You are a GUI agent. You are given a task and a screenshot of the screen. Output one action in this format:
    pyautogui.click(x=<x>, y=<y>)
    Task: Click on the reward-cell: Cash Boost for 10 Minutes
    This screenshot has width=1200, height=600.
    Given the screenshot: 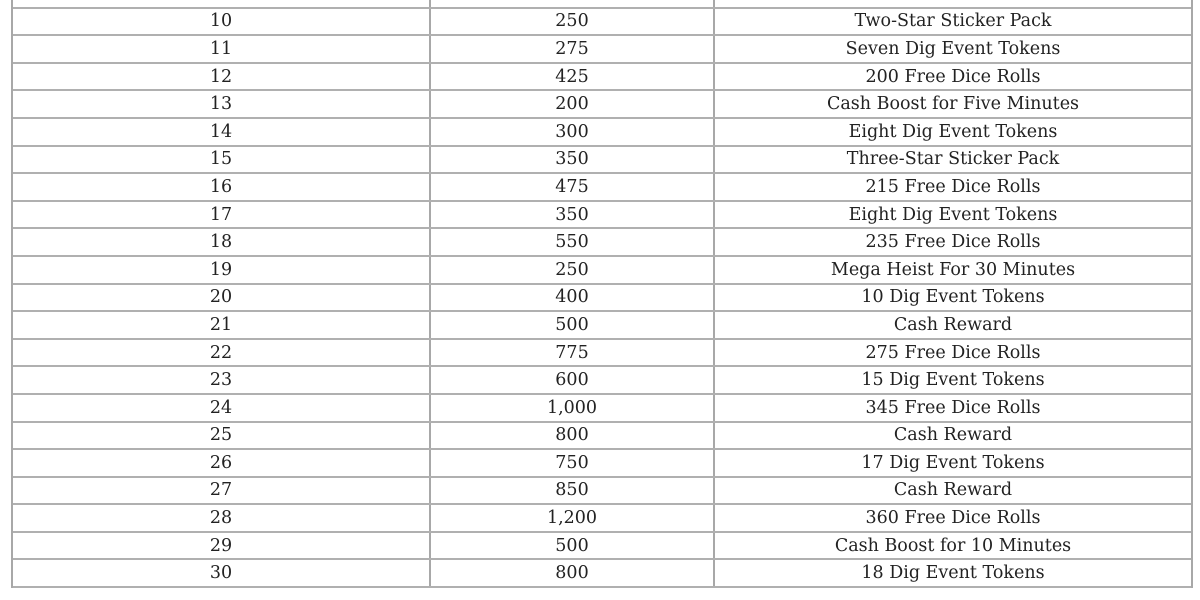 What is the action you would take?
    pyautogui.click(x=952, y=545)
    